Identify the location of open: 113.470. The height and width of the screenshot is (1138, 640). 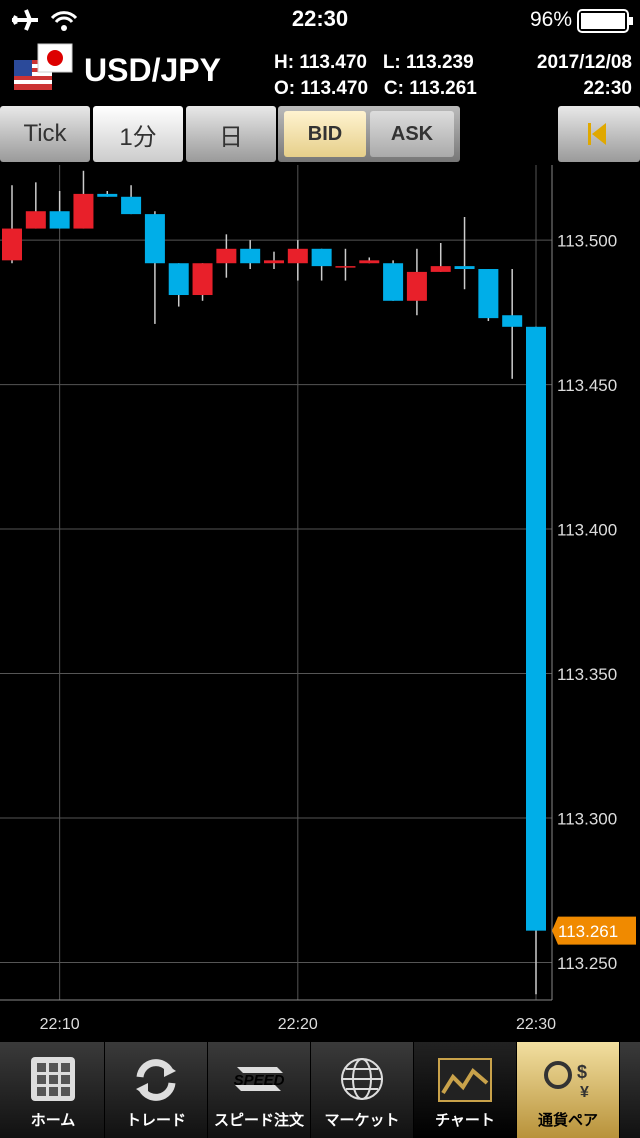
(334, 88).